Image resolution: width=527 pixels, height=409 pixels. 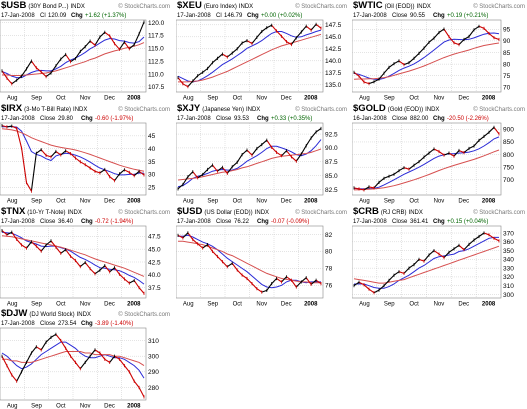 What do you see at coordinates (43, 16) in the screenshot?
I see `chart-quote-label: Cl` at bounding box center [43, 16].